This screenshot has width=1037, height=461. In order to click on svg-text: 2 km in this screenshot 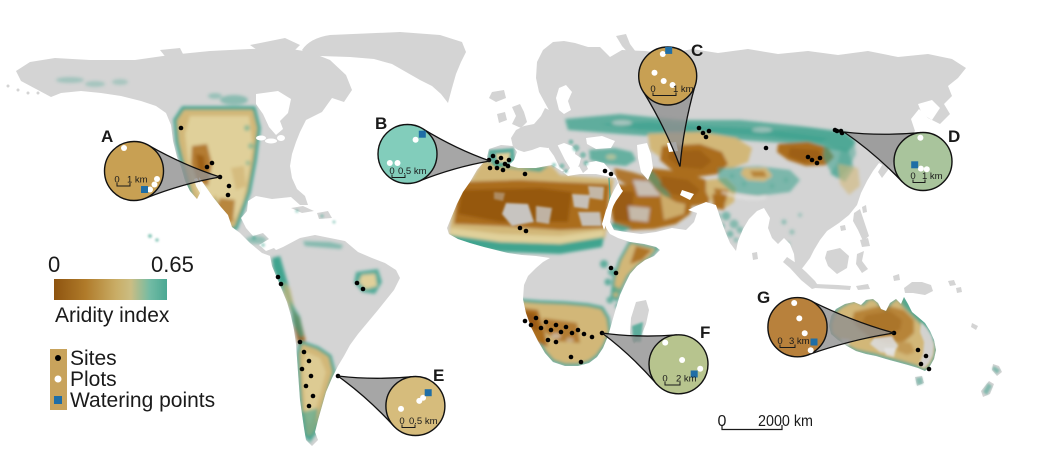, I will do `click(686, 379)`.